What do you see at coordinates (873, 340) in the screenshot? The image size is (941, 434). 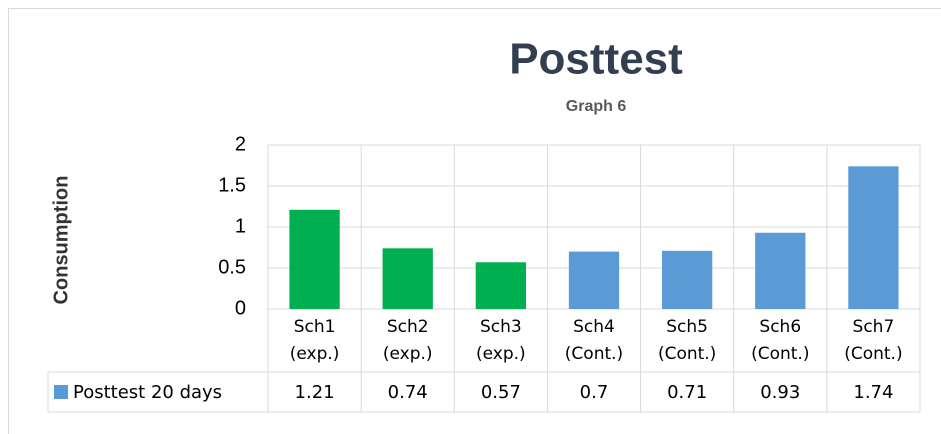 I see `x-tick-label: Sch7 (Cont.)` at bounding box center [873, 340].